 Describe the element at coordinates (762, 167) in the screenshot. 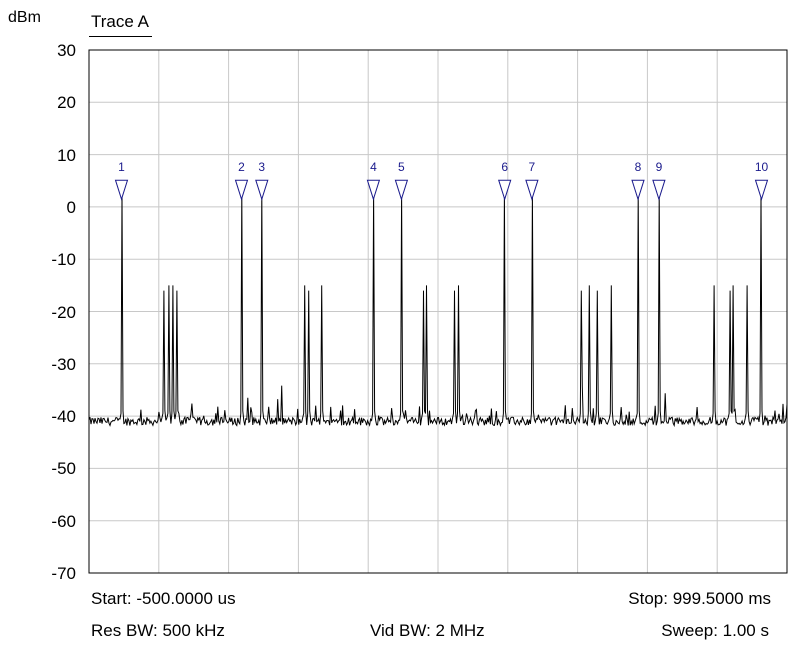

I see `marker-10-label: 10` at that location.